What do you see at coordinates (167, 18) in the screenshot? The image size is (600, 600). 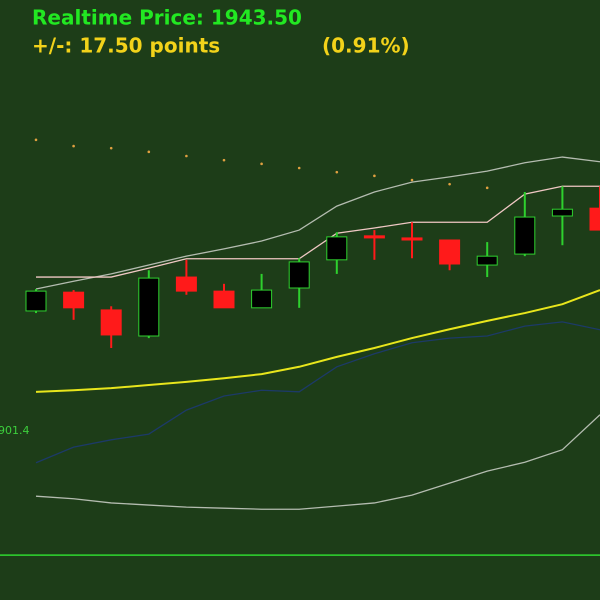 I see `realtime-price: Realtime Price: 1943.50` at bounding box center [167, 18].